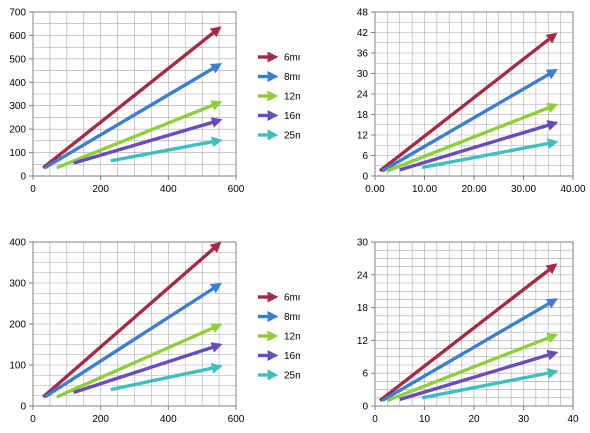 The image size is (590, 433). I want to click on x-tick-label: 40.00, so click(572, 189).